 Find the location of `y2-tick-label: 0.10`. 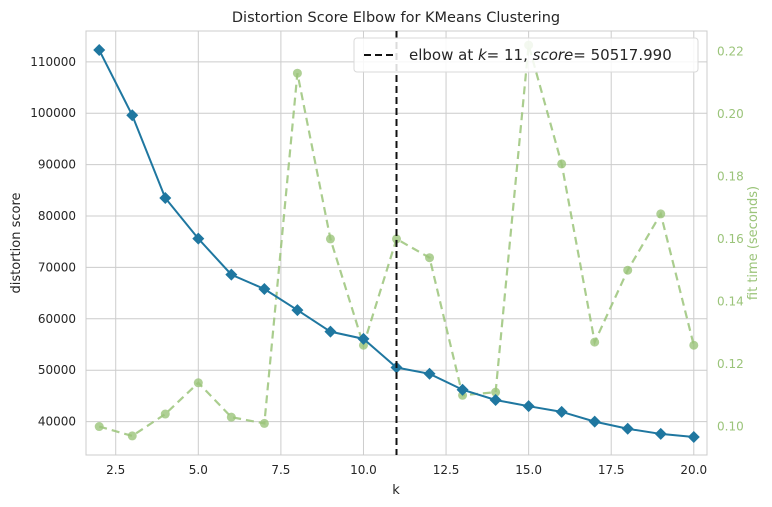

y2-tick-label: 0.10 is located at coordinates (730, 427).